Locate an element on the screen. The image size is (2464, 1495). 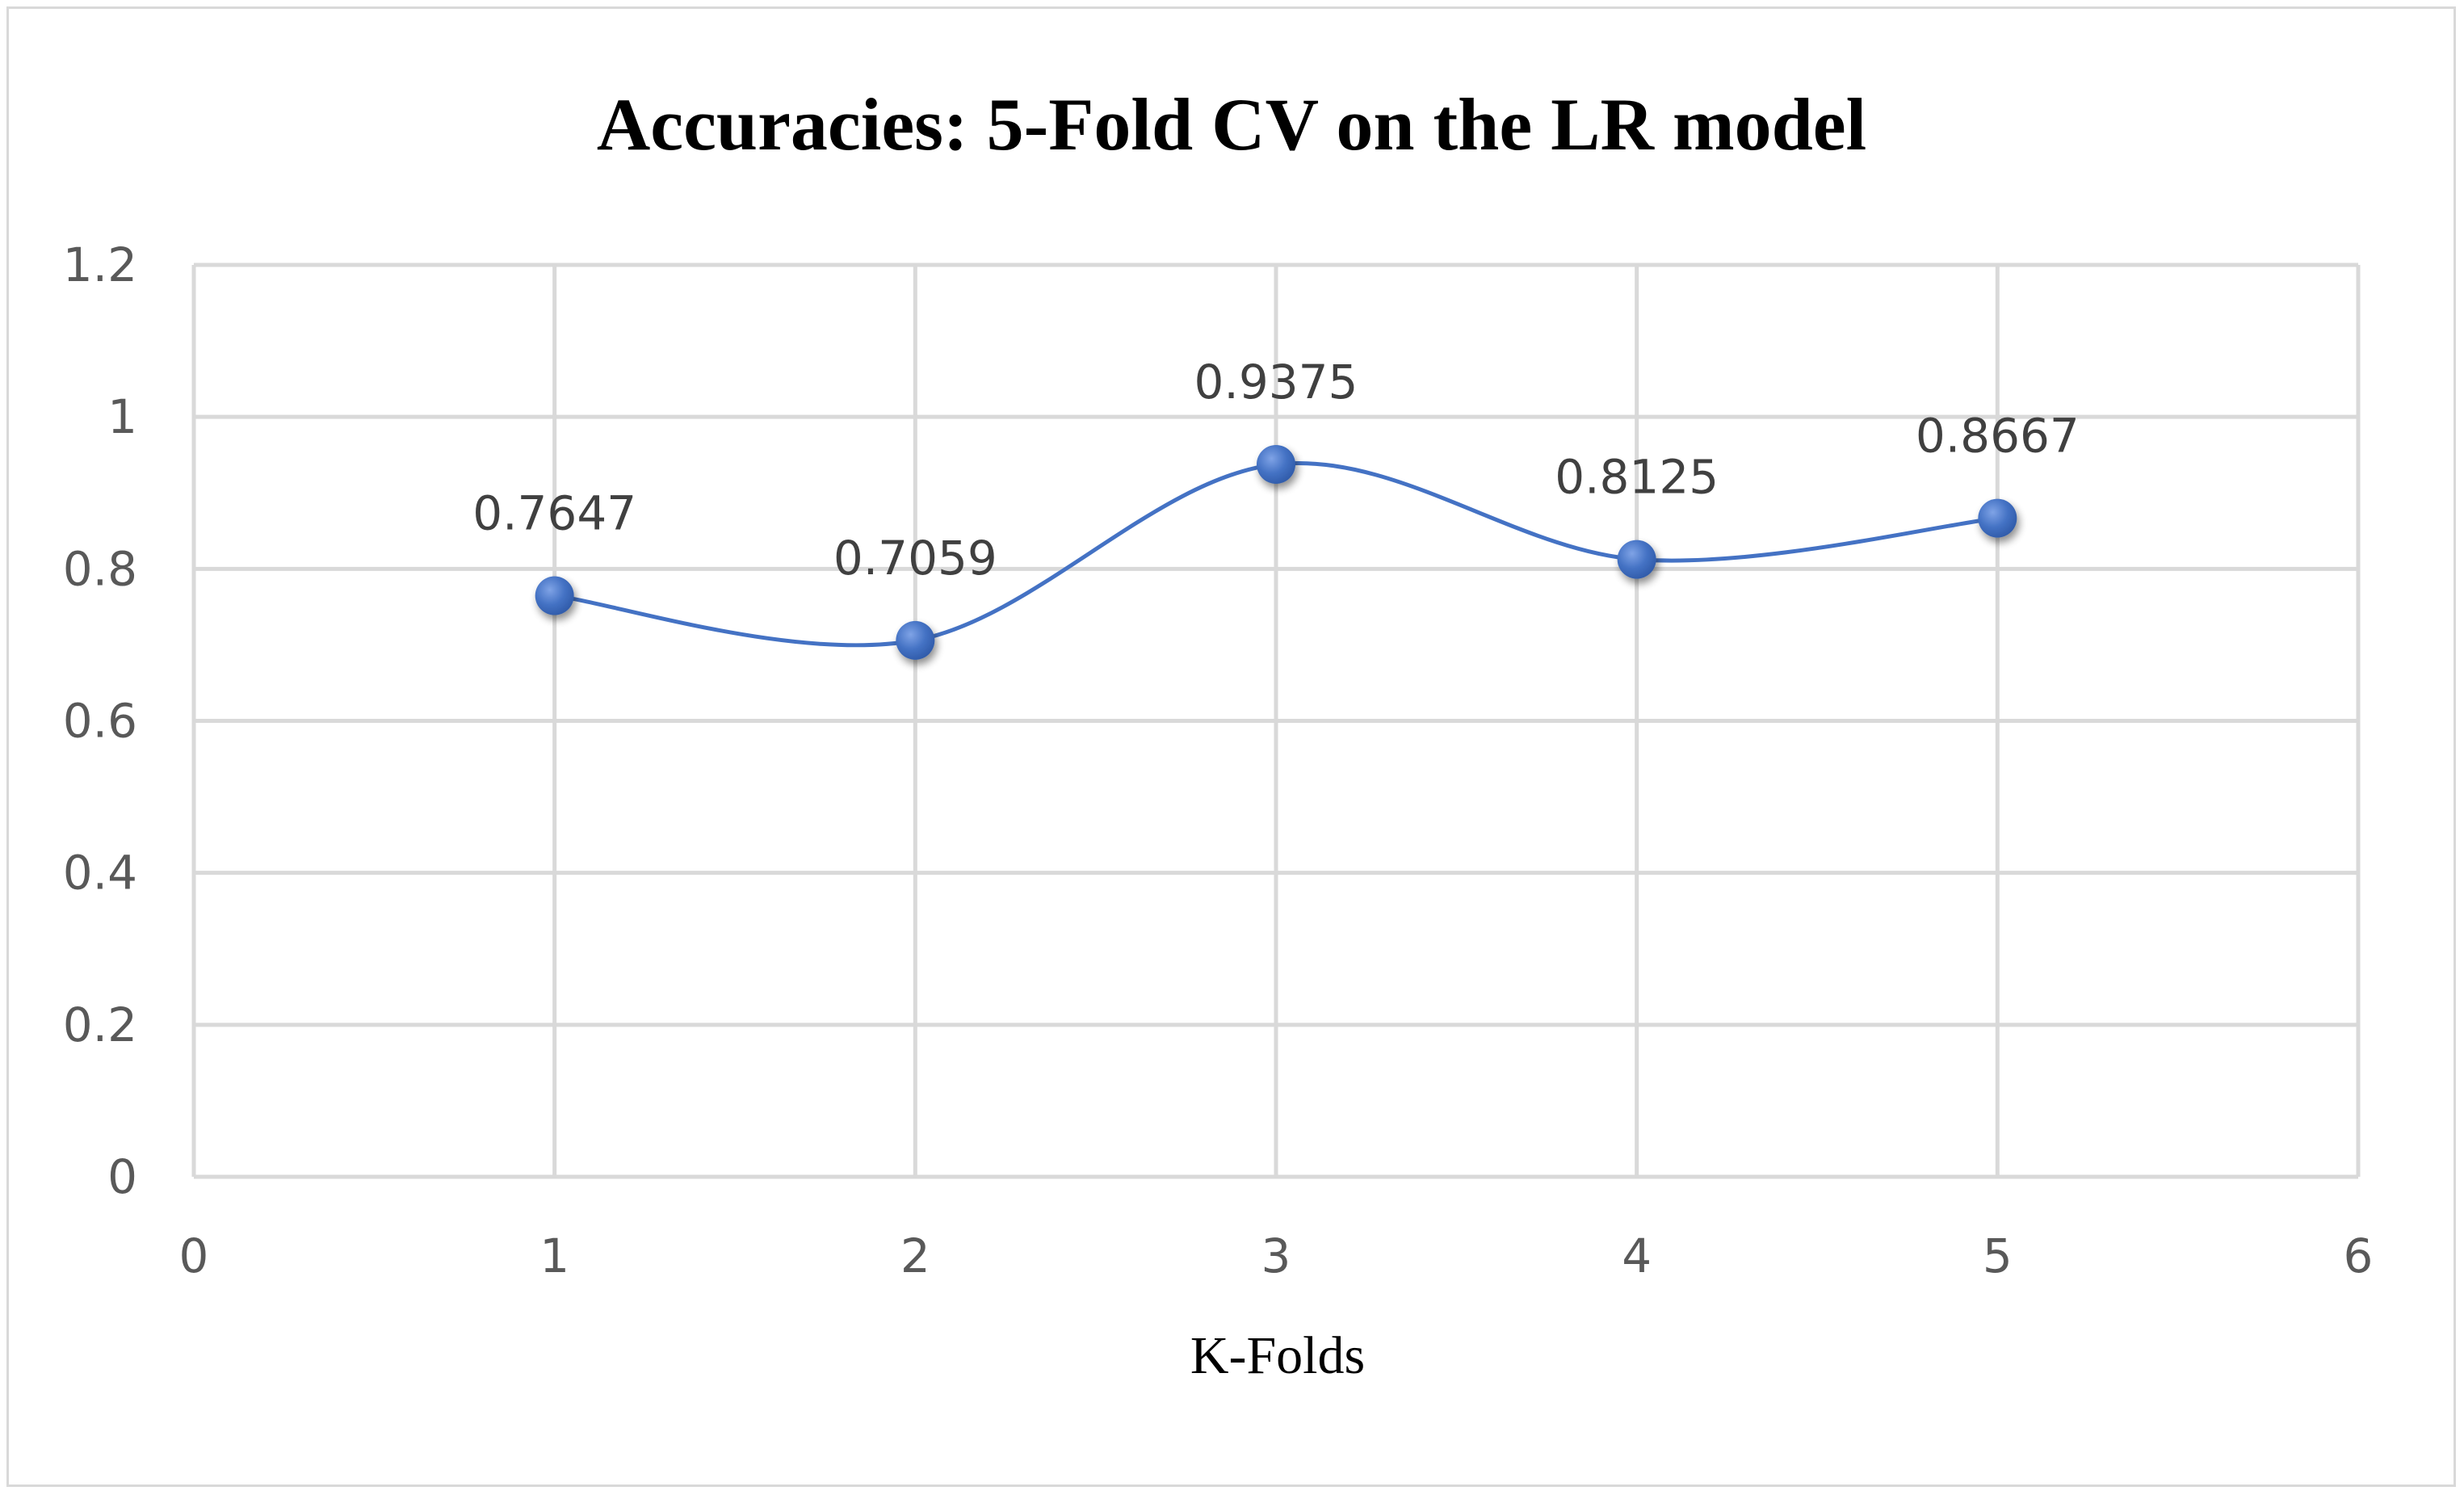
x-tick-label: 3 is located at coordinates (1276, 1255).